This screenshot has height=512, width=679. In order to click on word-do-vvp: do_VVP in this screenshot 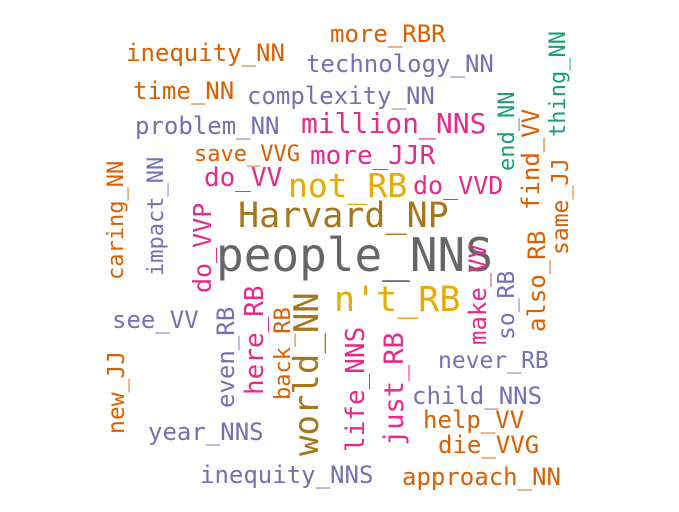, I will do `click(202, 247)`.